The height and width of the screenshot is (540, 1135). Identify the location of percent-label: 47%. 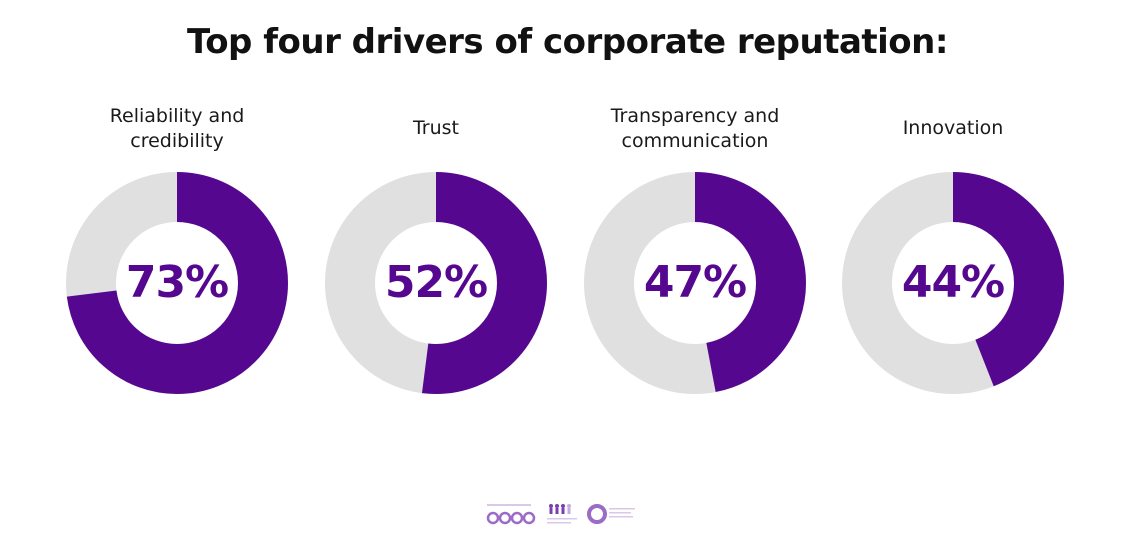
(695, 282).